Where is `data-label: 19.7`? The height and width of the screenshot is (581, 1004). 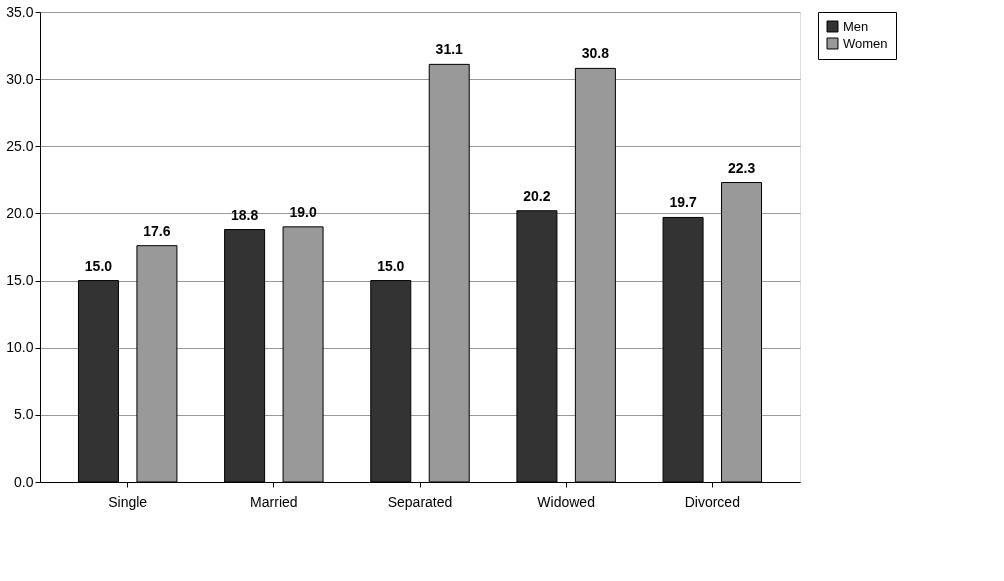 data-label: 19.7 is located at coordinates (683, 202).